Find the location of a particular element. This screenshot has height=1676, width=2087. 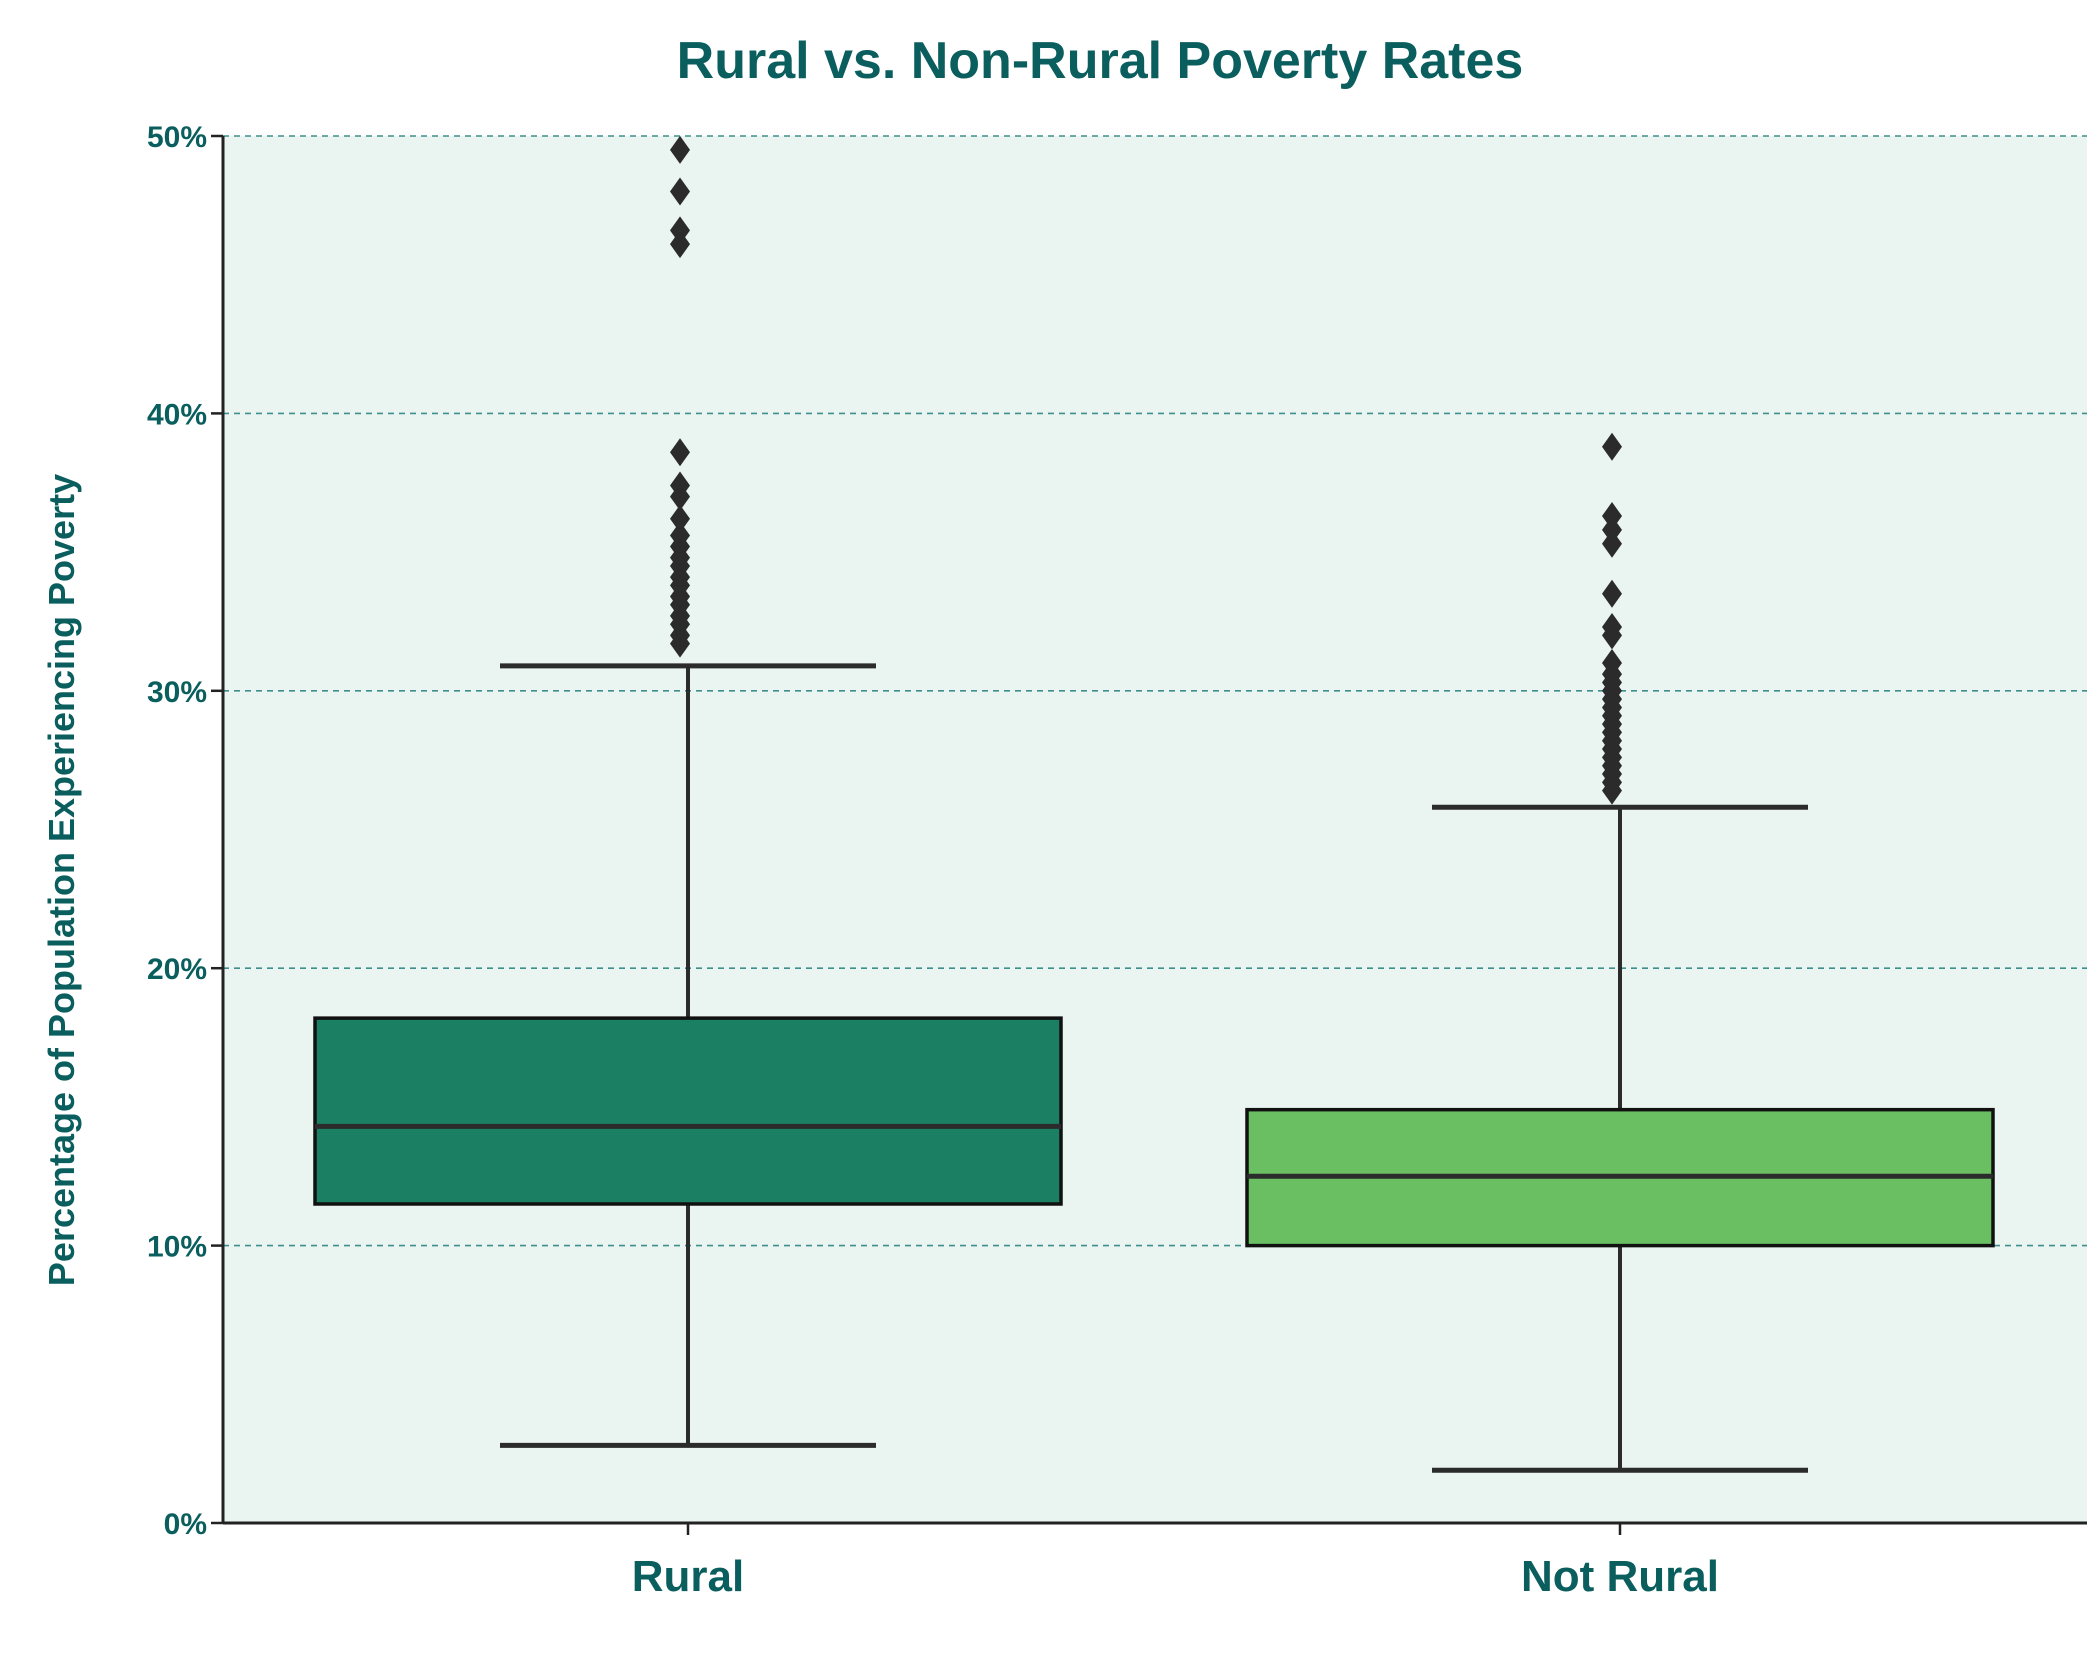

y-tick-label-40: 40% is located at coordinates (177, 414).